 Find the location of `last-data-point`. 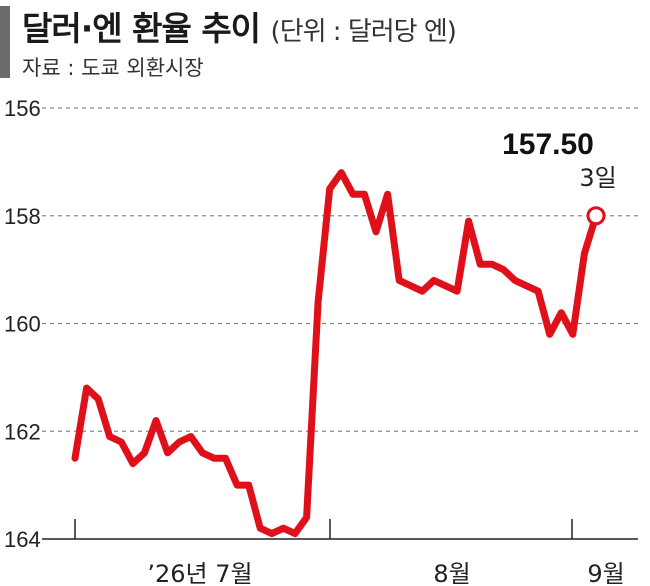

last-data-point is located at coordinates (596, 216).